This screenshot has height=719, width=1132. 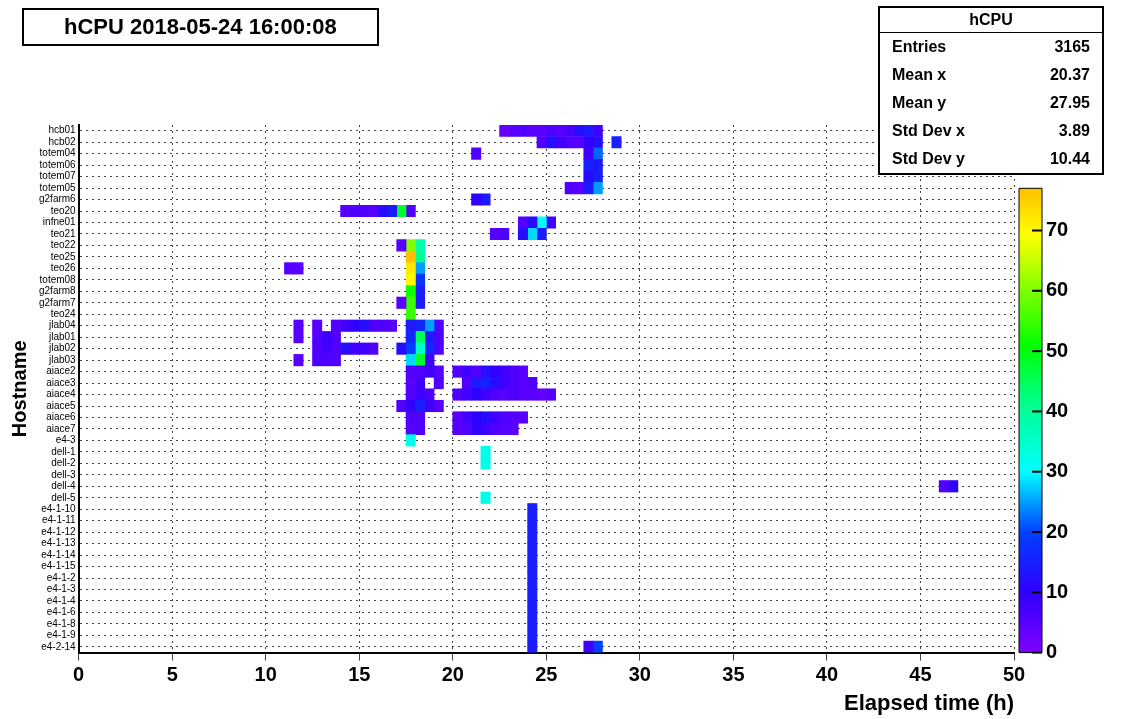 What do you see at coordinates (18, 389) in the screenshot?
I see `y-axis-title: Hostname` at bounding box center [18, 389].